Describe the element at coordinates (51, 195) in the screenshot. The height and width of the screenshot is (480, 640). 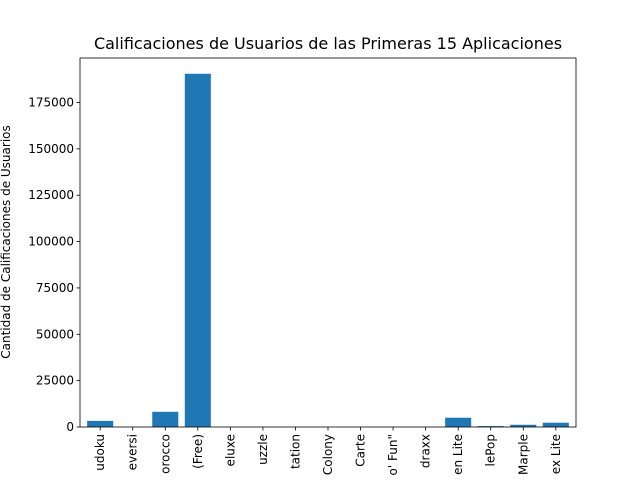
I see `y-tick-label-5: 125000` at that location.